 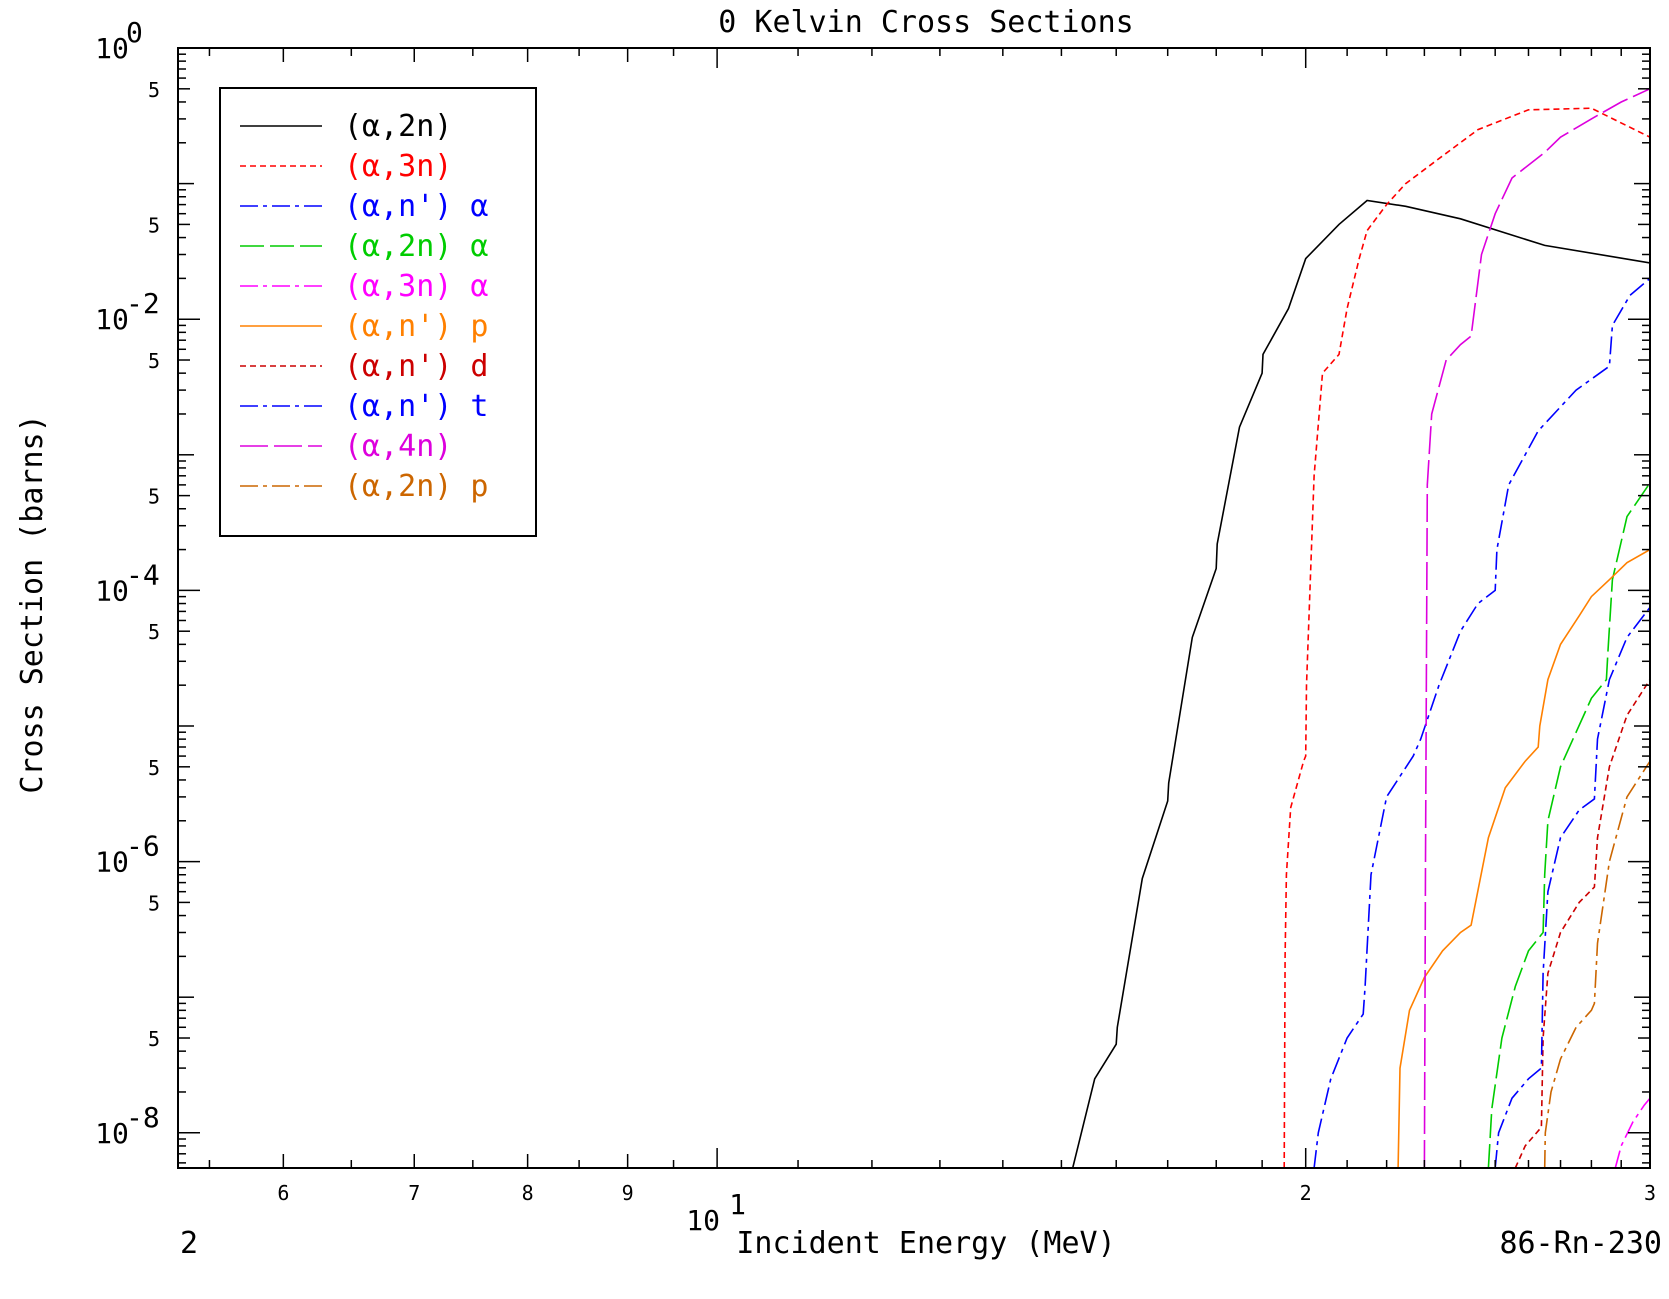 What do you see at coordinates (1306, 1193) in the screenshot?
I see `x-tick-label: 2` at bounding box center [1306, 1193].